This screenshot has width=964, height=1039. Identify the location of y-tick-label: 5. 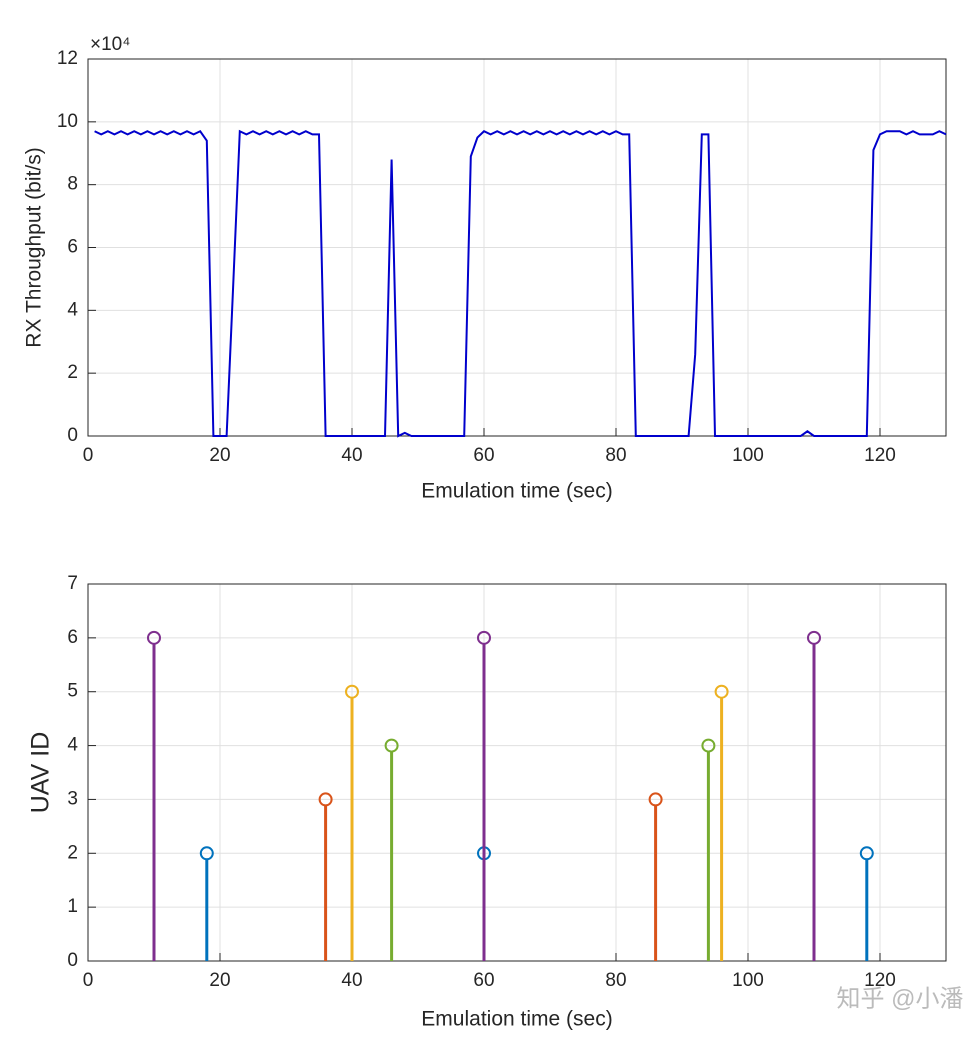
(72, 691).